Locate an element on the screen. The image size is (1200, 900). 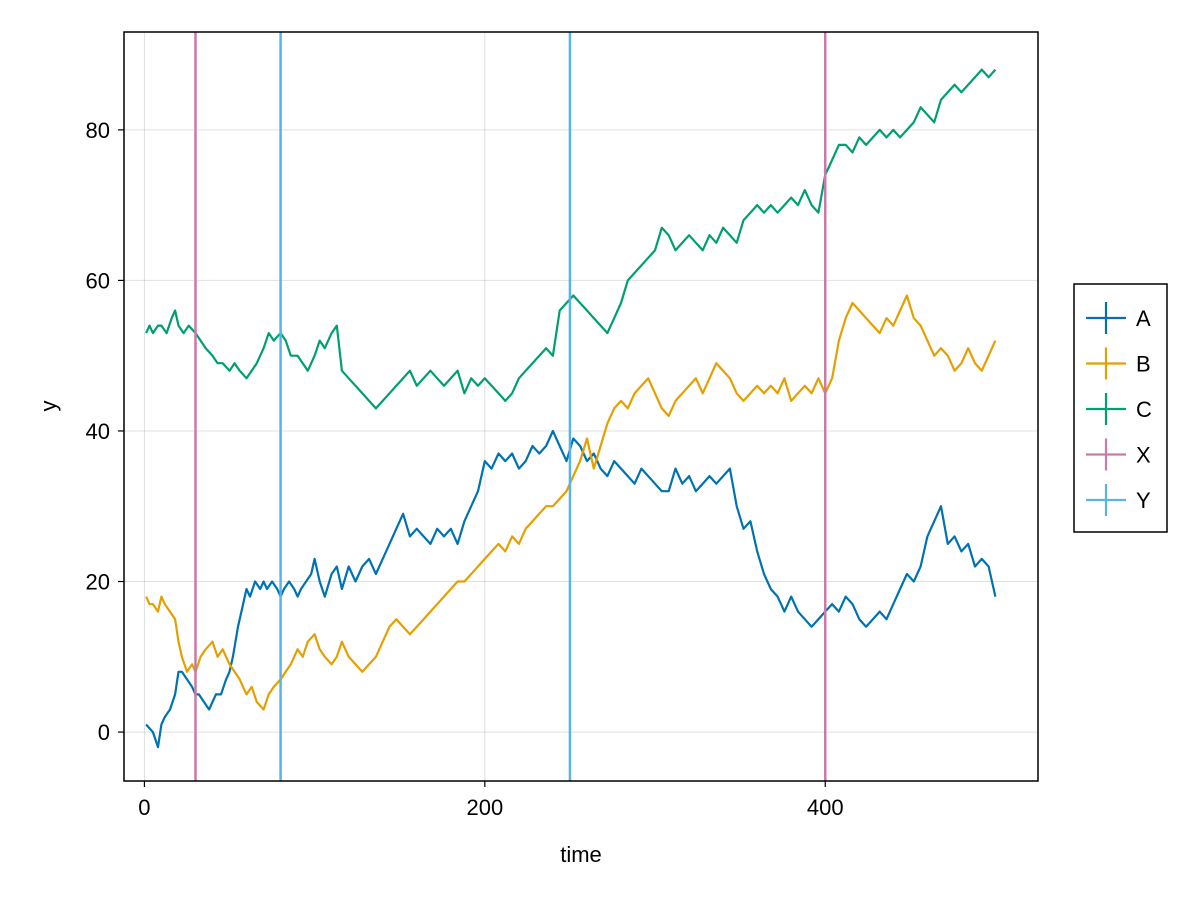
y-tick-label: 20 is located at coordinates (98, 582).